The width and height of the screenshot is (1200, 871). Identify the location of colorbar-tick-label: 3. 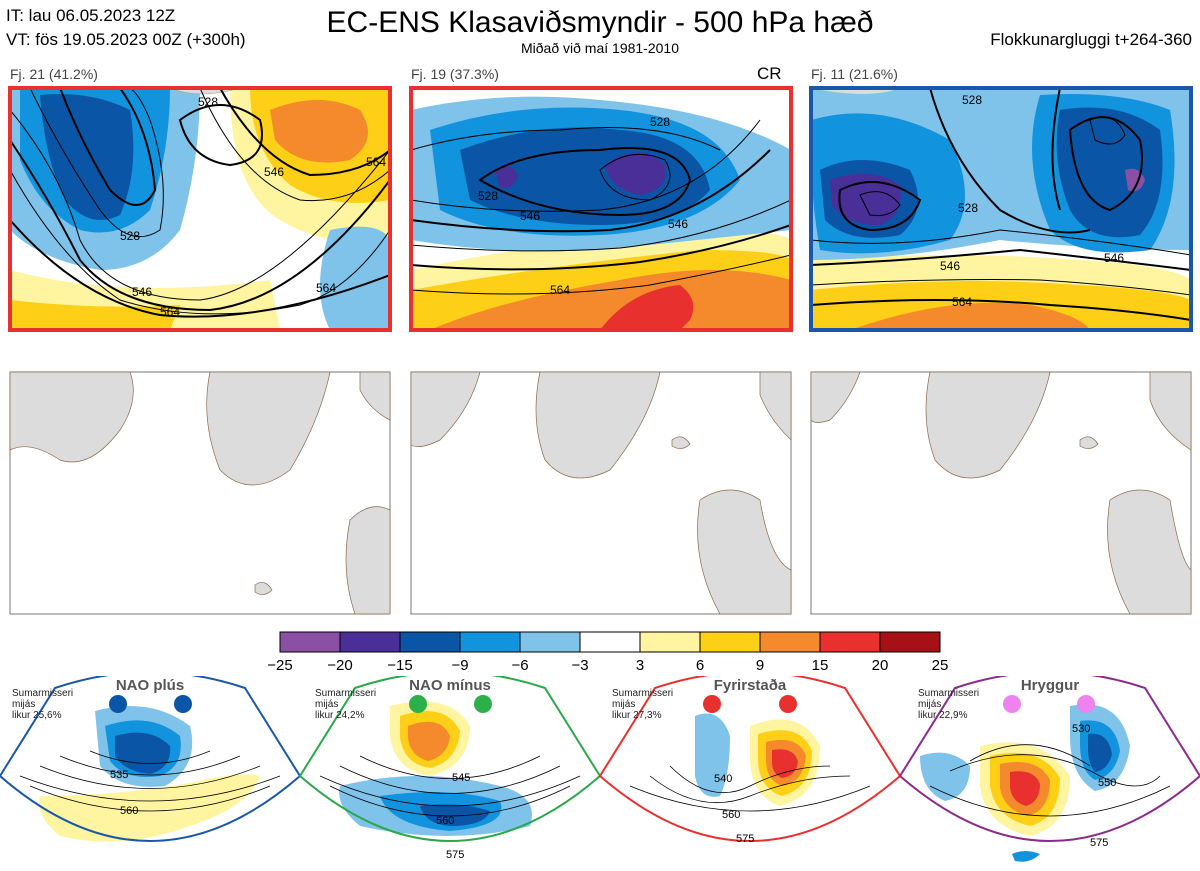
(640, 665).